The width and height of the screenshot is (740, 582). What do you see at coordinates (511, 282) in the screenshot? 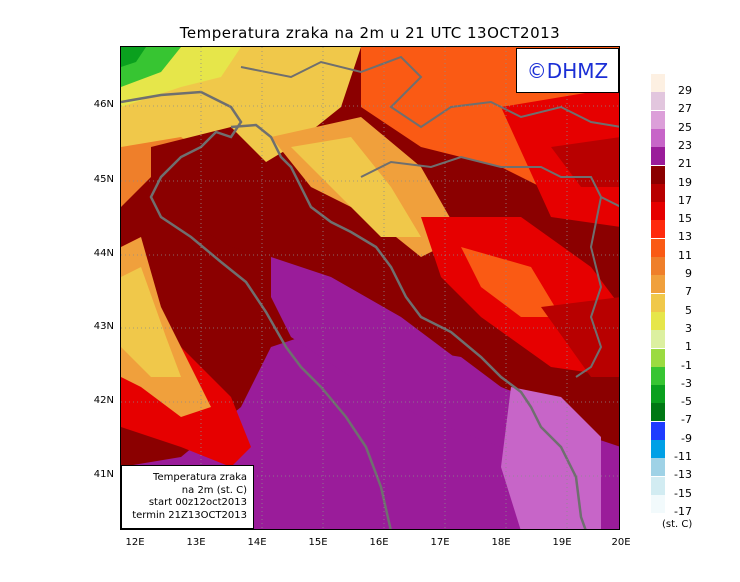
I see `field-orange-bosnia` at bounding box center [511, 282].